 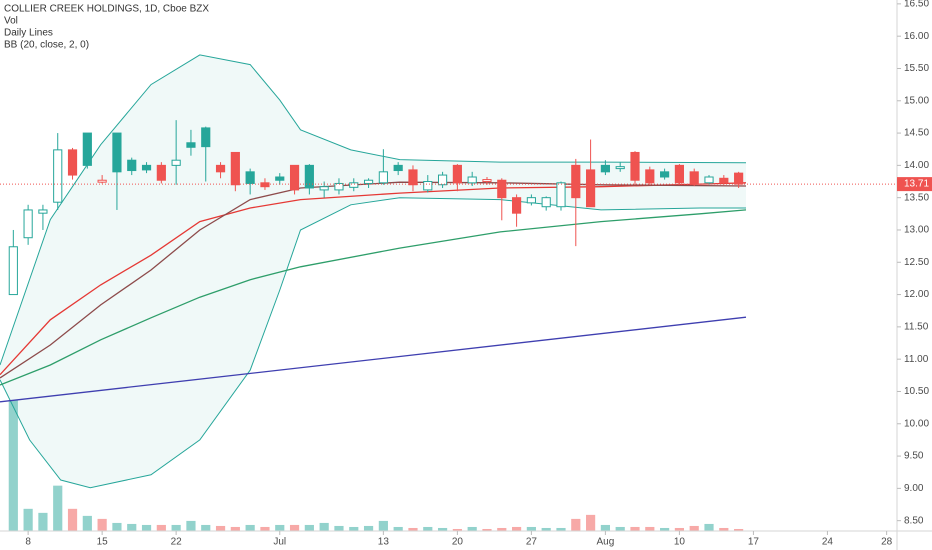 What do you see at coordinates (916, 133) in the screenshot?
I see `y-tick-label: 14.50` at bounding box center [916, 133].